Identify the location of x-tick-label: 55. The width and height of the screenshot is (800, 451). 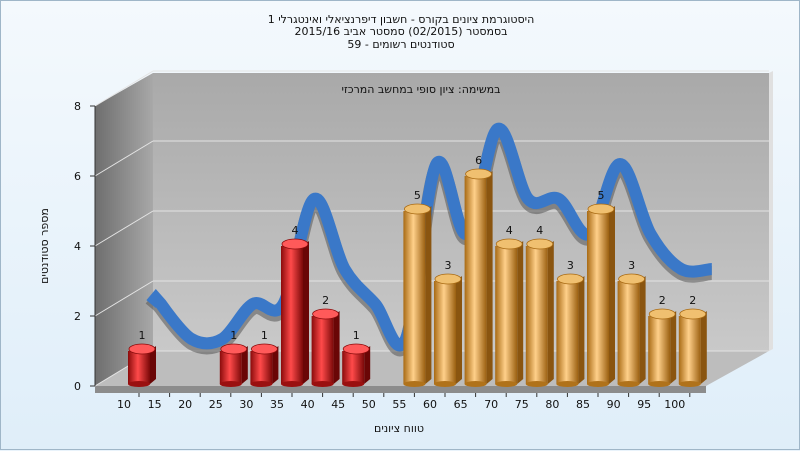
(399, 404).